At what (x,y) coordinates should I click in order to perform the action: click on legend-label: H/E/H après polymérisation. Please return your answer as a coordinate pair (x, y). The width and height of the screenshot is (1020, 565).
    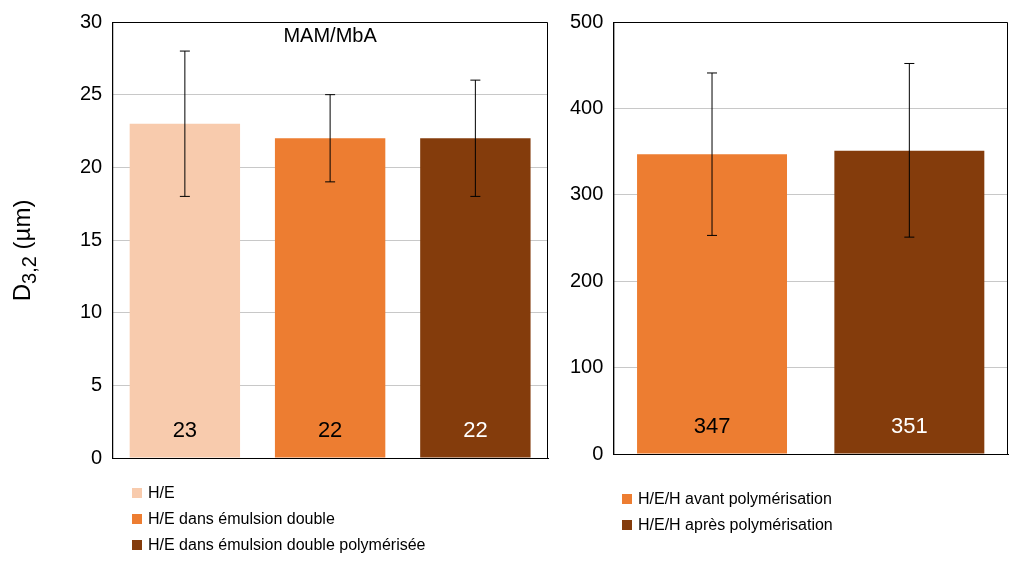
    Looking at the image, I should click on (735, 525).